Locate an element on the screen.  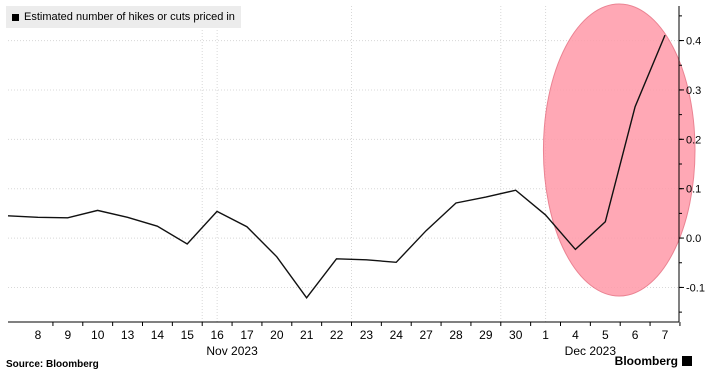
x-tick-label: 24 is located at coordinates (397, 335).